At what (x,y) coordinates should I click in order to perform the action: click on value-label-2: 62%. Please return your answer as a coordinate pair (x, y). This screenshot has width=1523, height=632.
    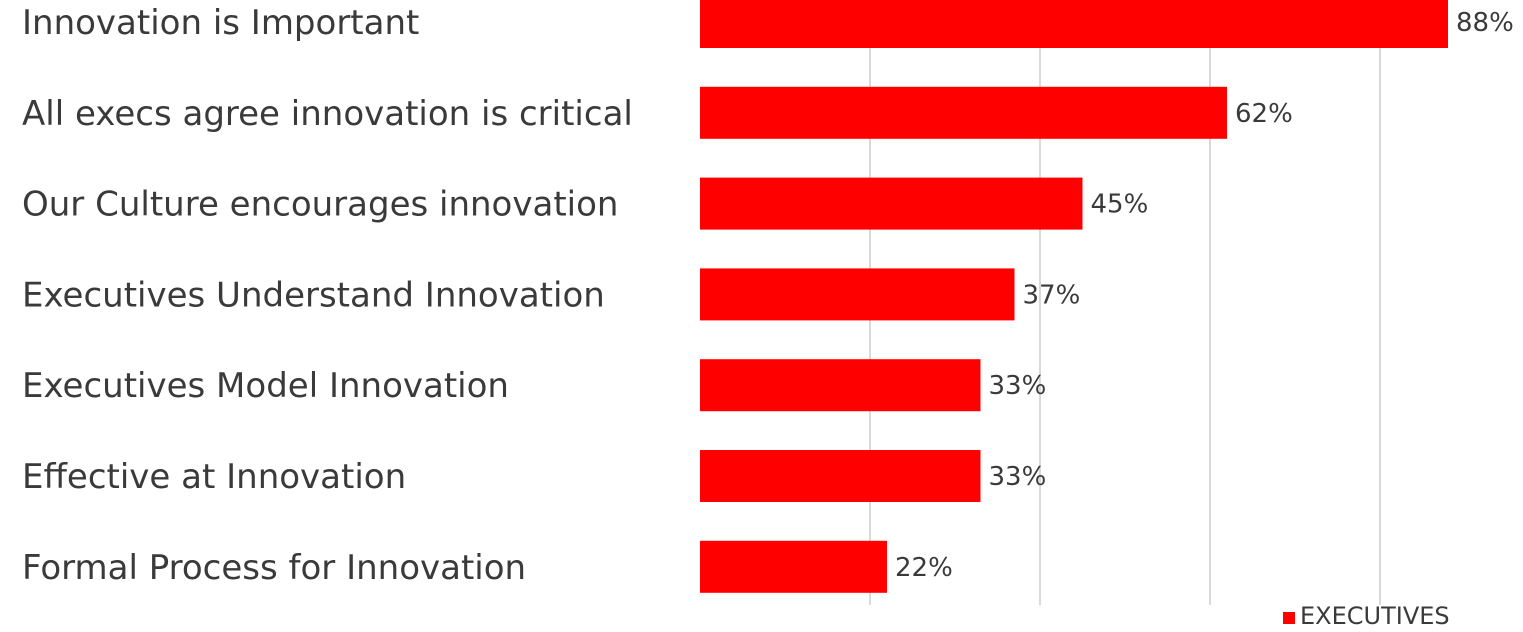
    Looking at the image, I should click on (1264, 114).